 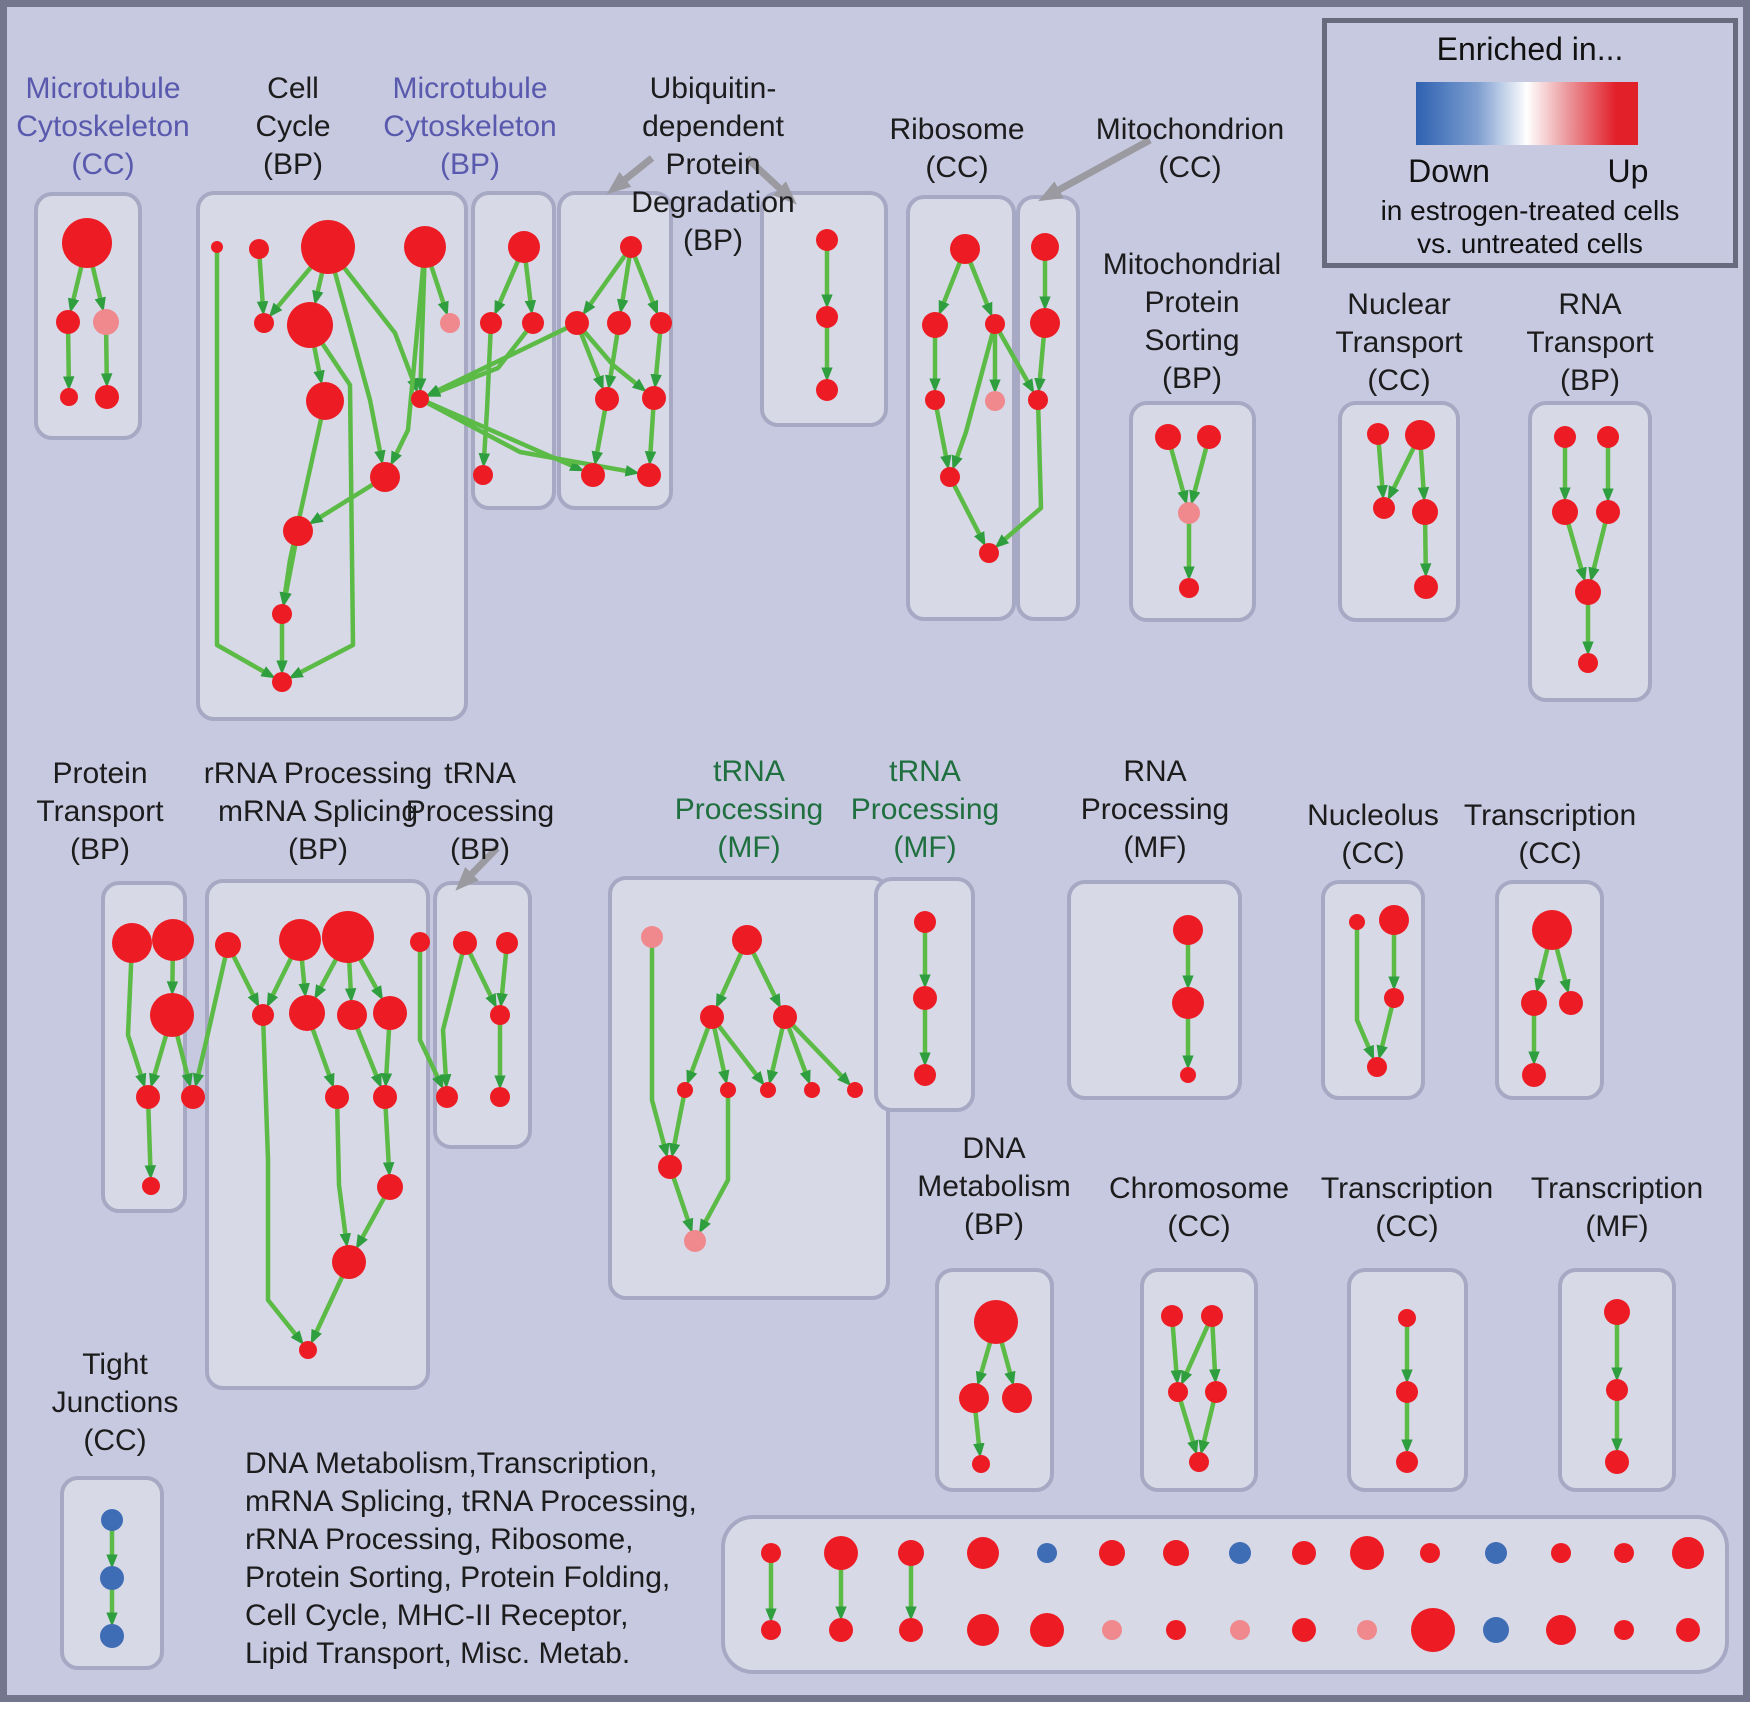 What do you see at coordinates (282, 614) in the screenshot?
I see `go-term-node-c11` at bounding box center [282, 614].